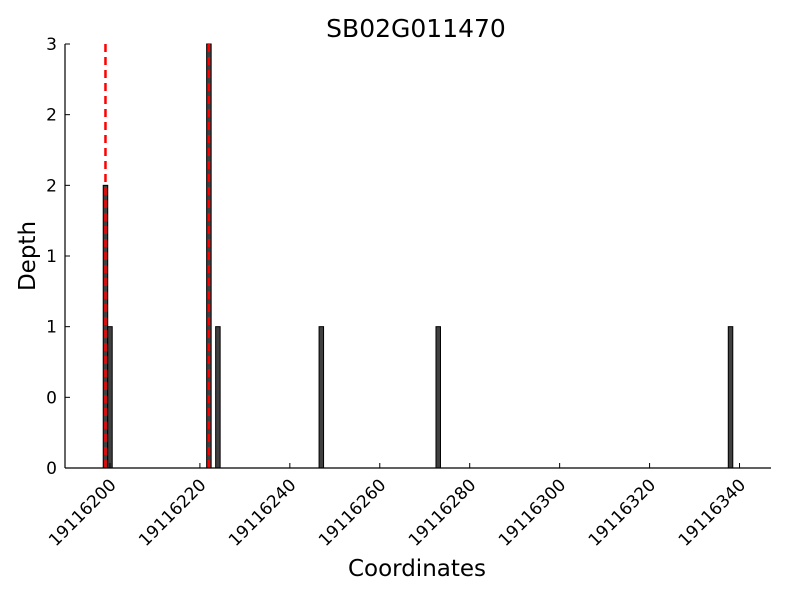 Image resolution: width=800 pixels, height=600 pixels. What do you see at coordinates (51, 45) in the screenshot?
I see `y-tick-label-6: 3` at bounding box center [51, 45].